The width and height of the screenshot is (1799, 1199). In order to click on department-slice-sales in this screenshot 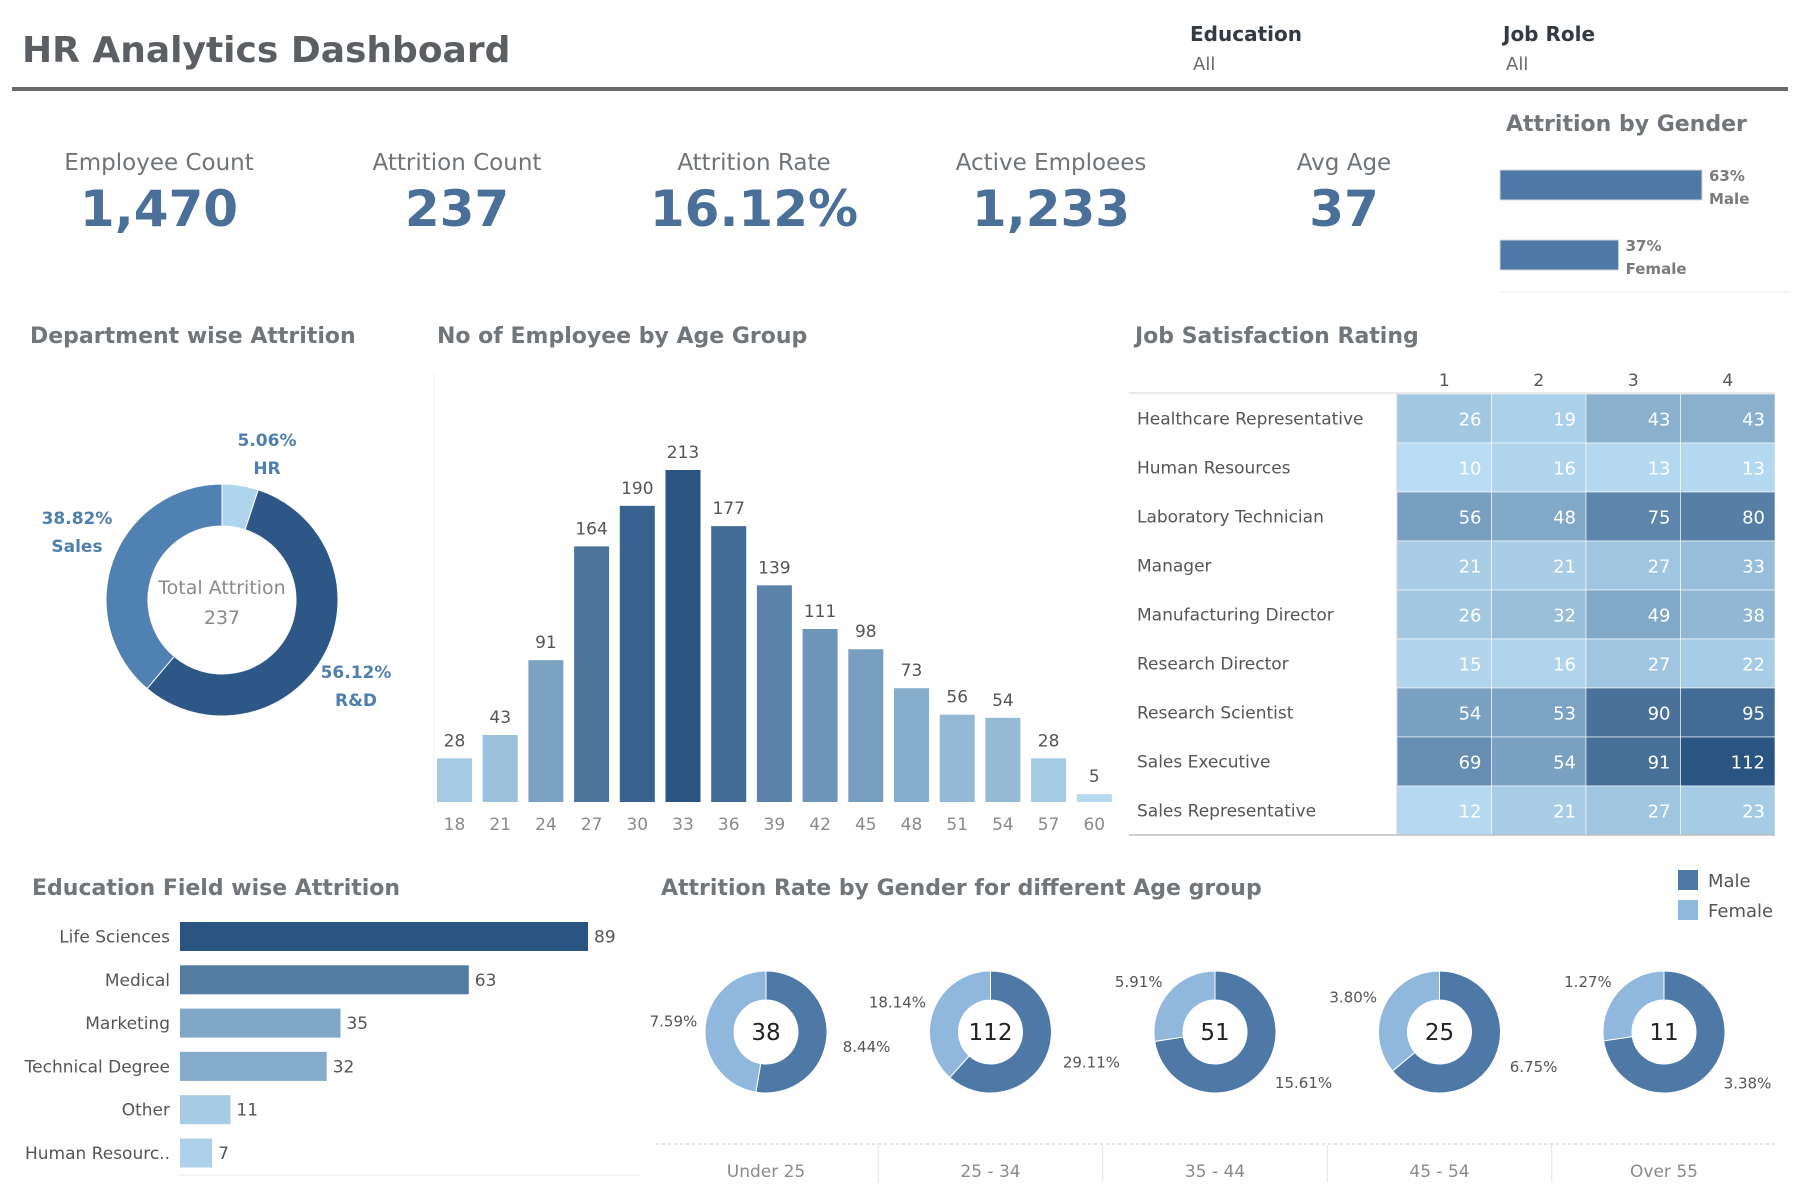, I will do `click(164, 586)`.